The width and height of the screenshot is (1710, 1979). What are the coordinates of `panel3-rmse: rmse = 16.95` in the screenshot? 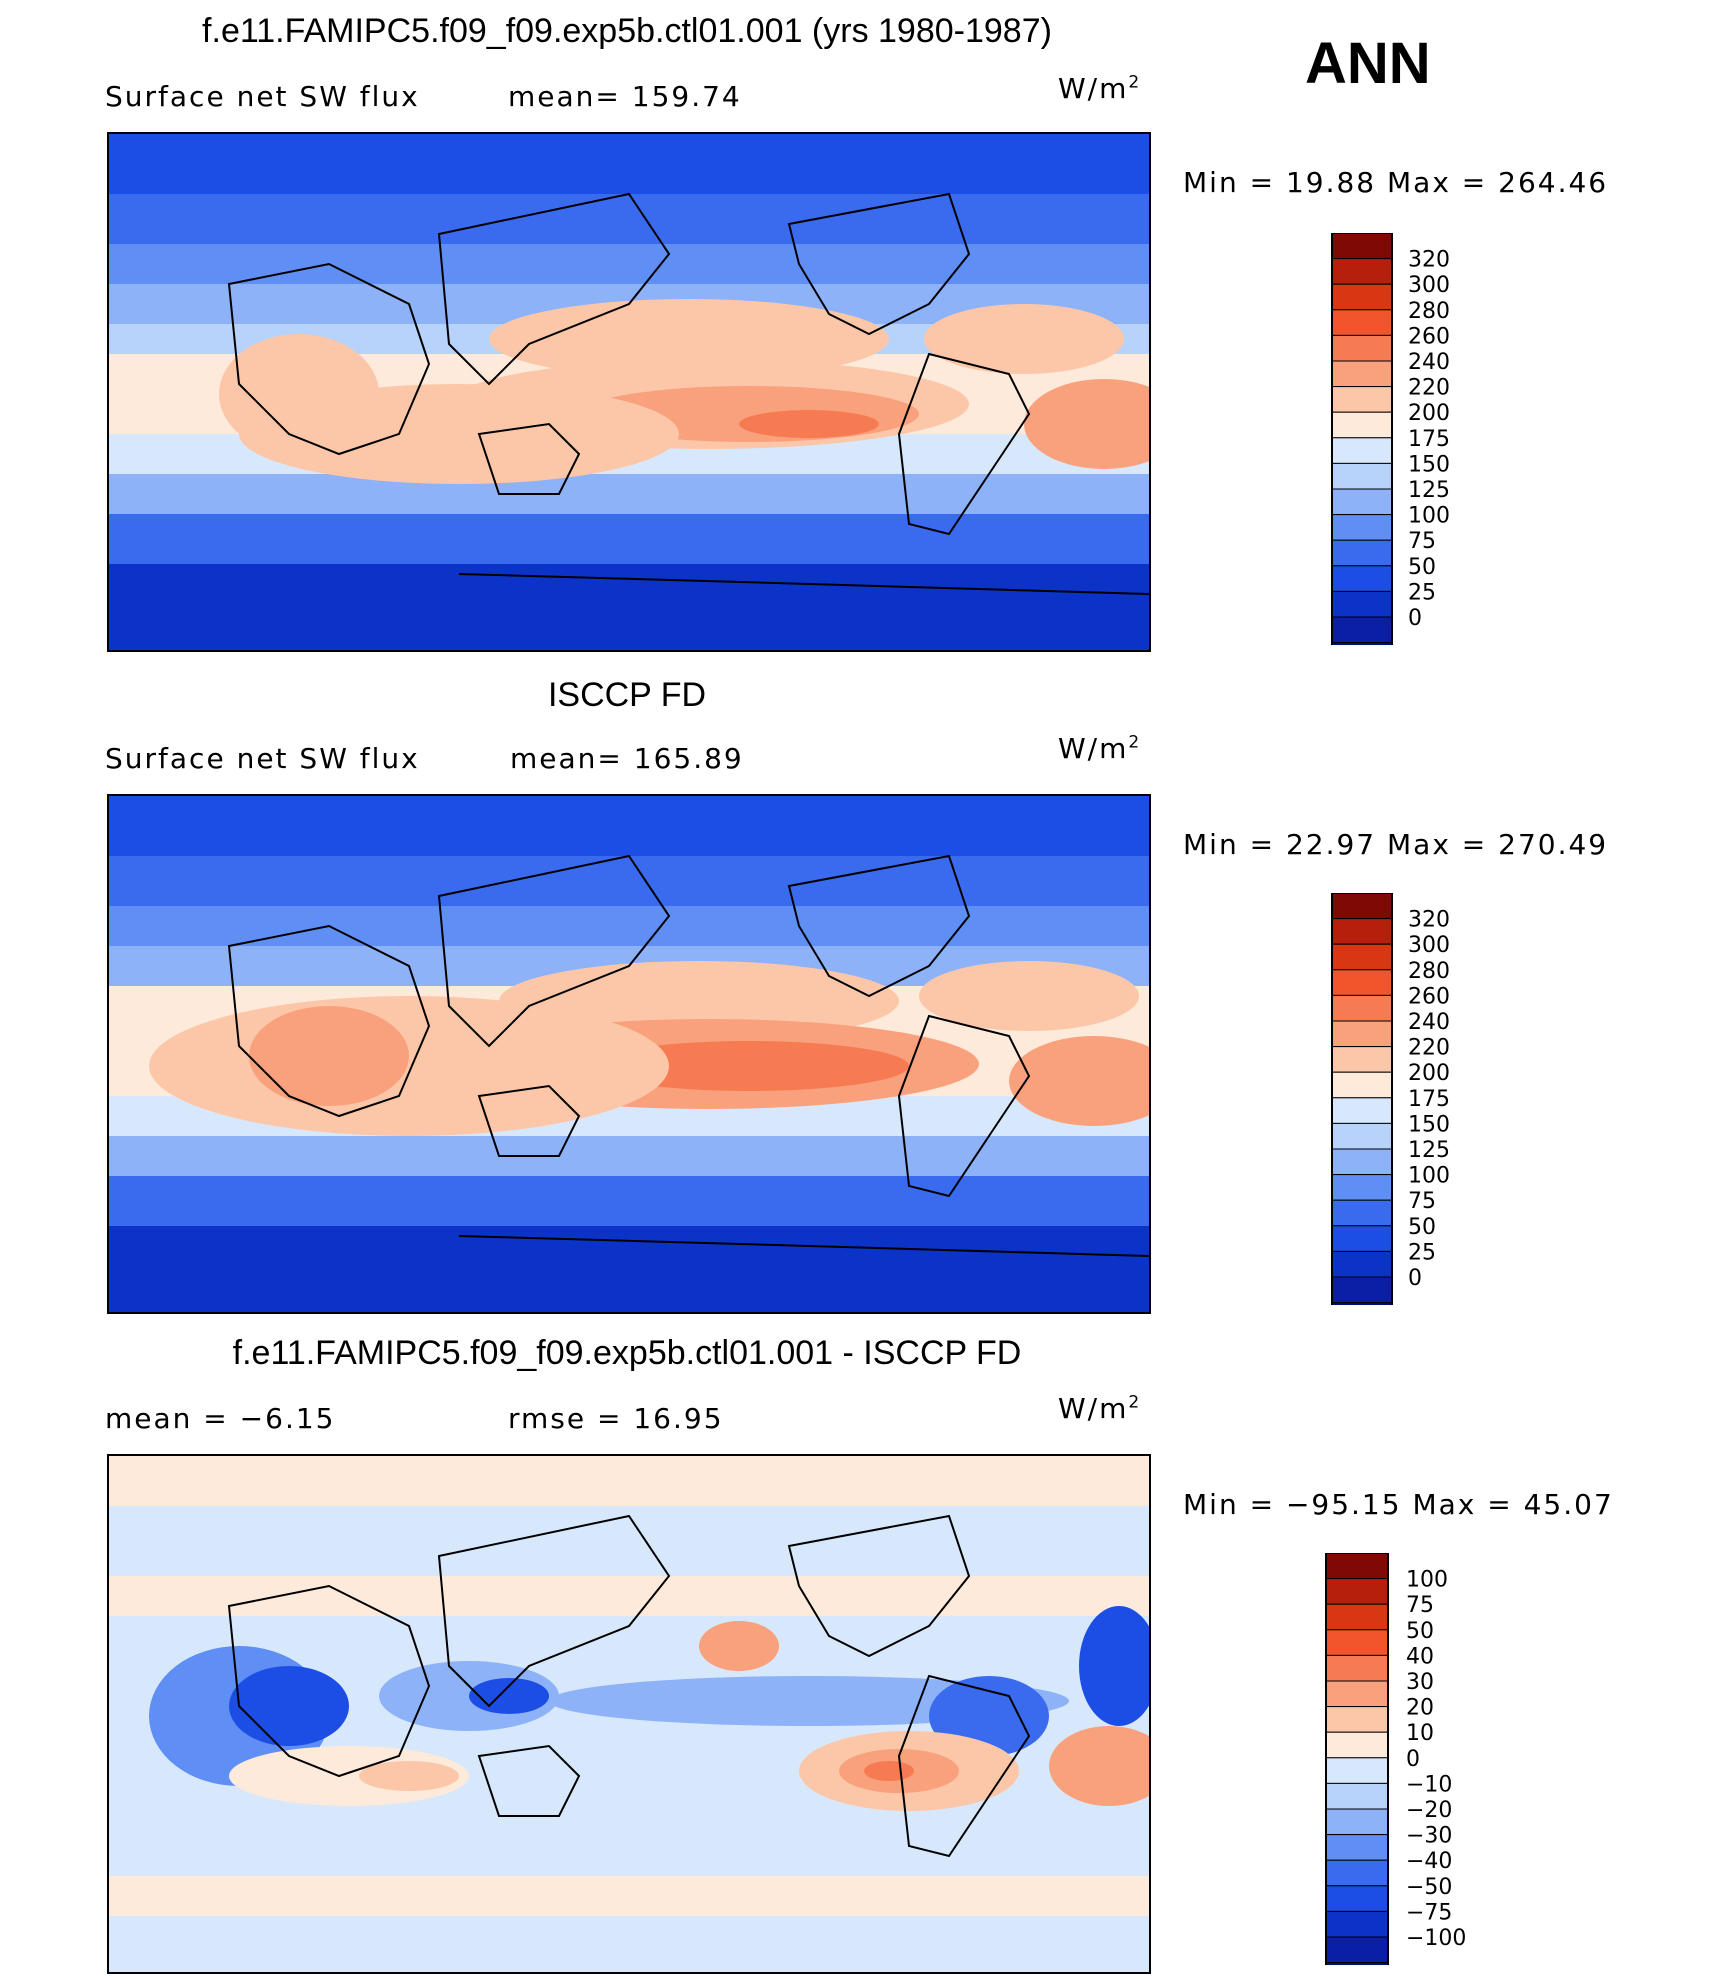 It's located at (616, 1418).